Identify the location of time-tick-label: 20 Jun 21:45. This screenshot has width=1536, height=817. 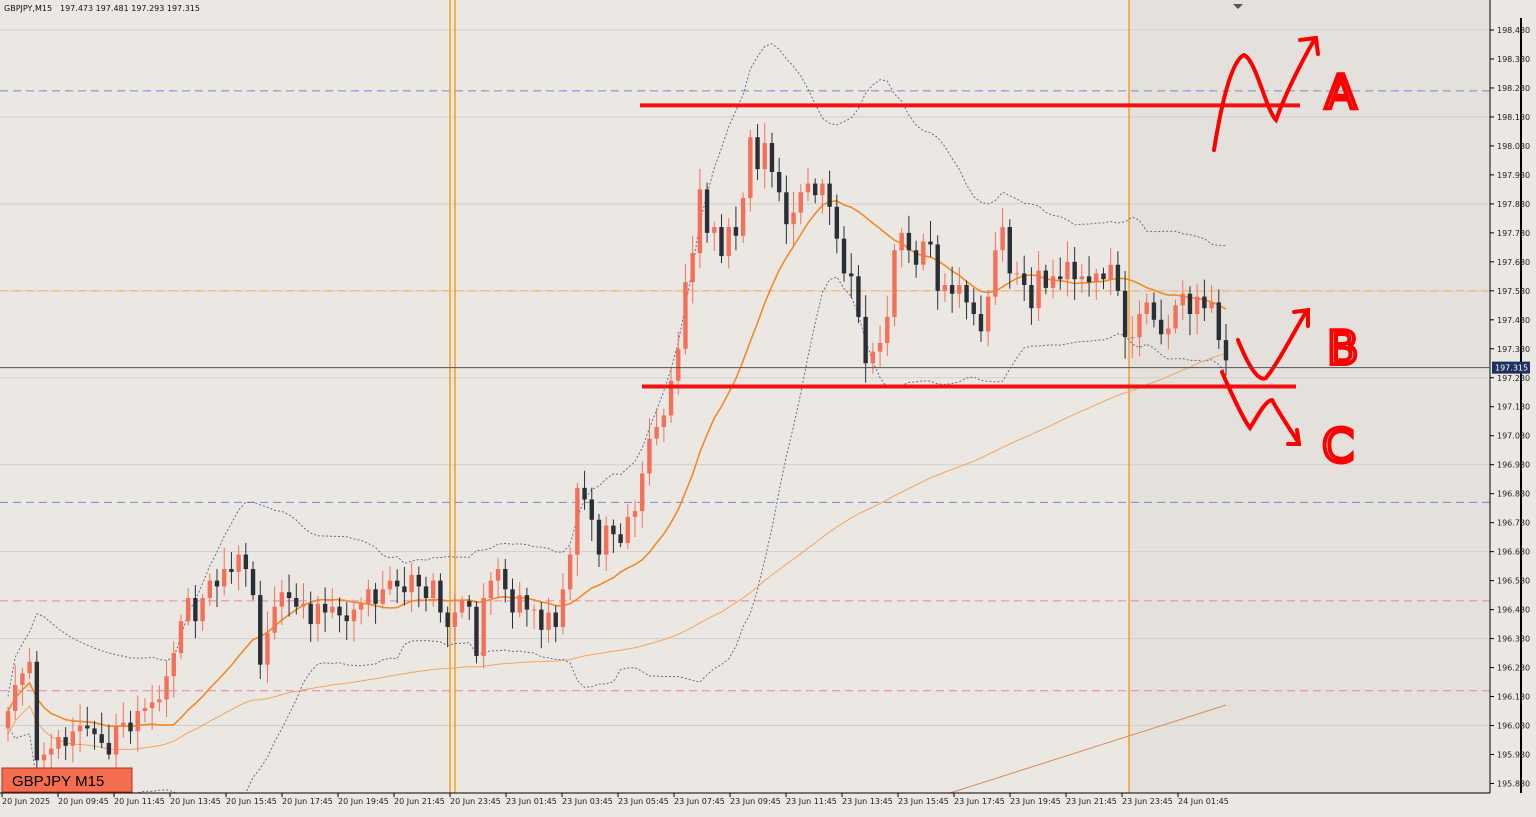
(419, 801).